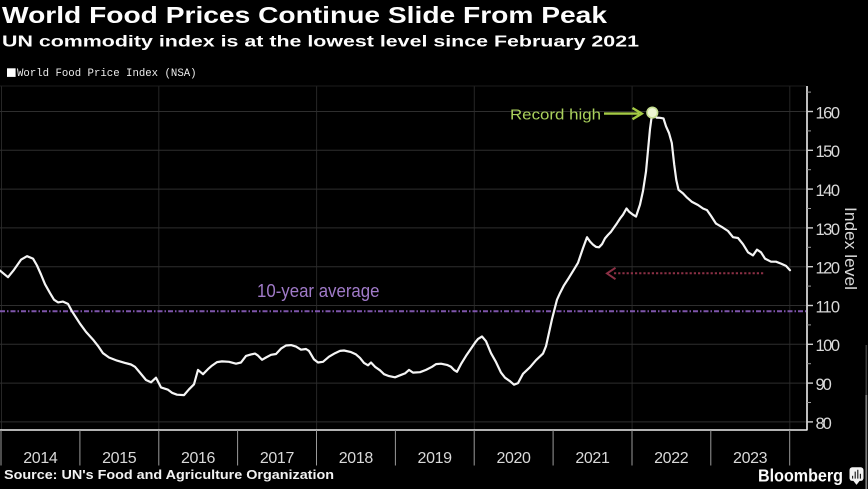  Describe the element at coordinates (828, 113) in the screenshot. I see `svg-text: 160` at that location.